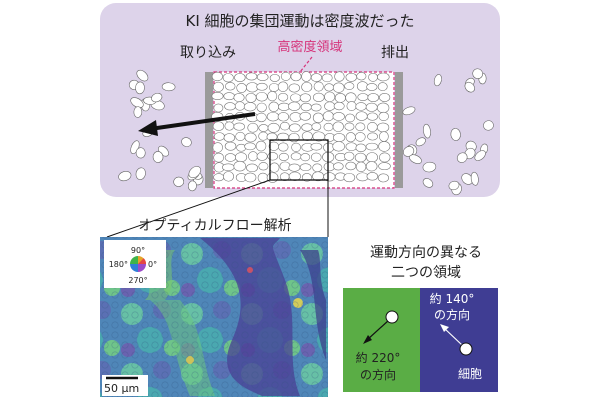  Describe the element at coordinates (208, 53) in the screenshot. I see `intake-label: 取り込み` at that location.